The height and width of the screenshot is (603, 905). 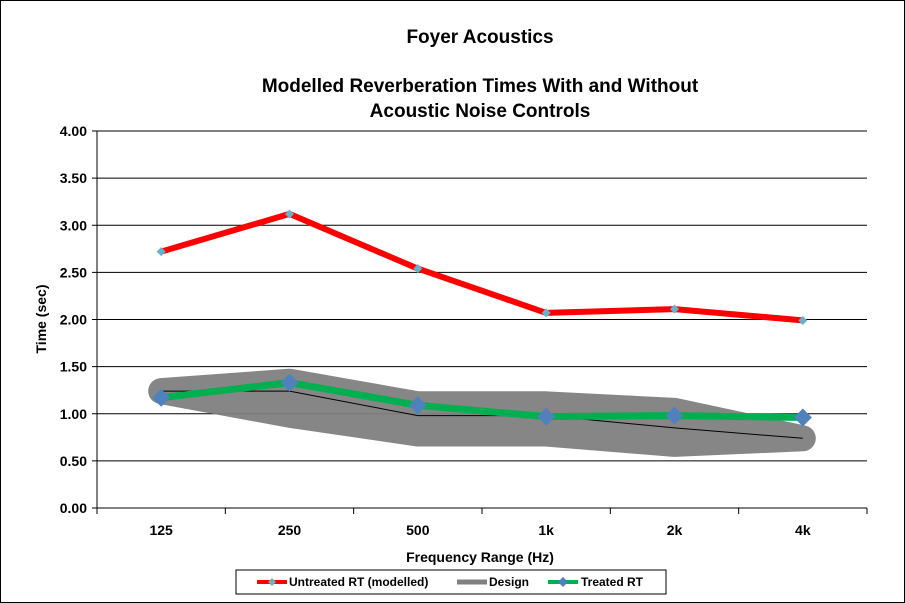 I want to click on y-tick-label: 1.50, so click(x=73, y=367).